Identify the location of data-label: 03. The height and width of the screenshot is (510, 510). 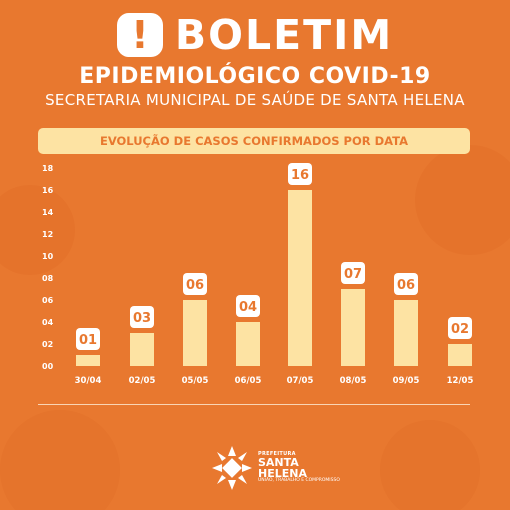
(142, 318).